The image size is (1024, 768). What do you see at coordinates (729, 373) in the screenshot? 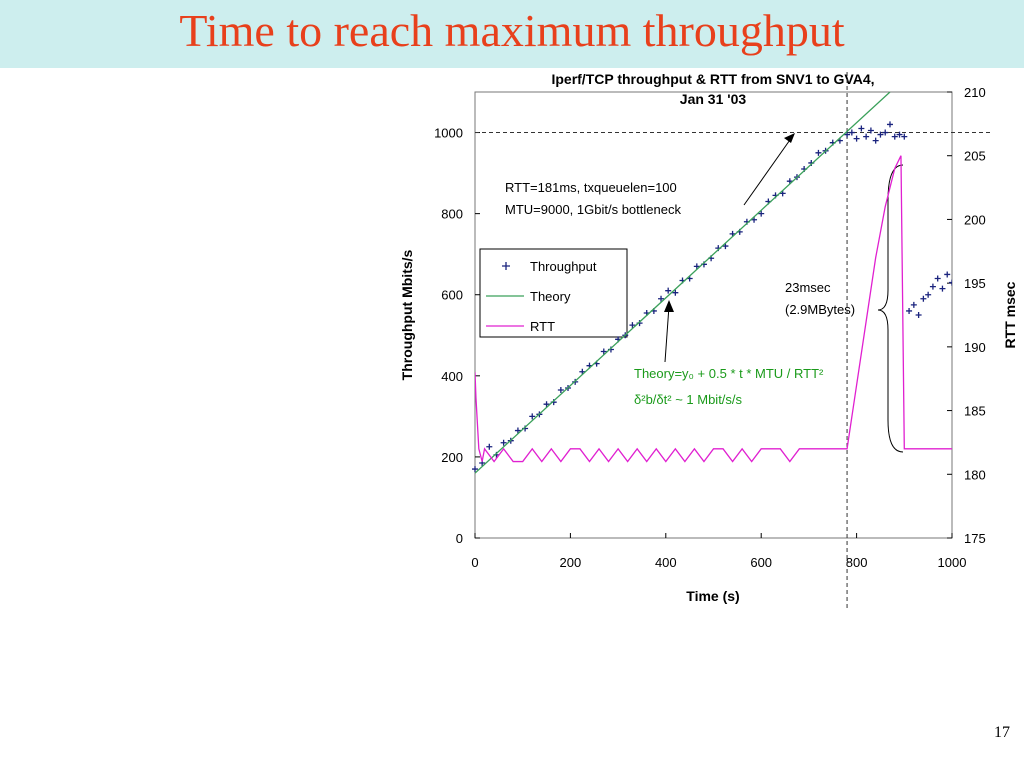
I see `annotation: Theory=y₀ + 0.5 * t * MTU / RTT²` at bounding box center [729, 373].